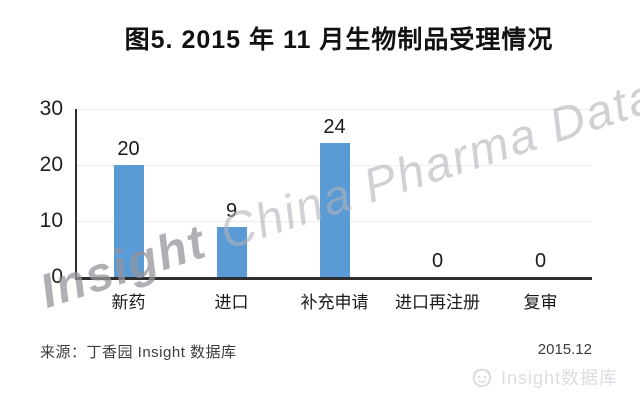  I want to click on category-slot: 0 复审, so click(540, 210).